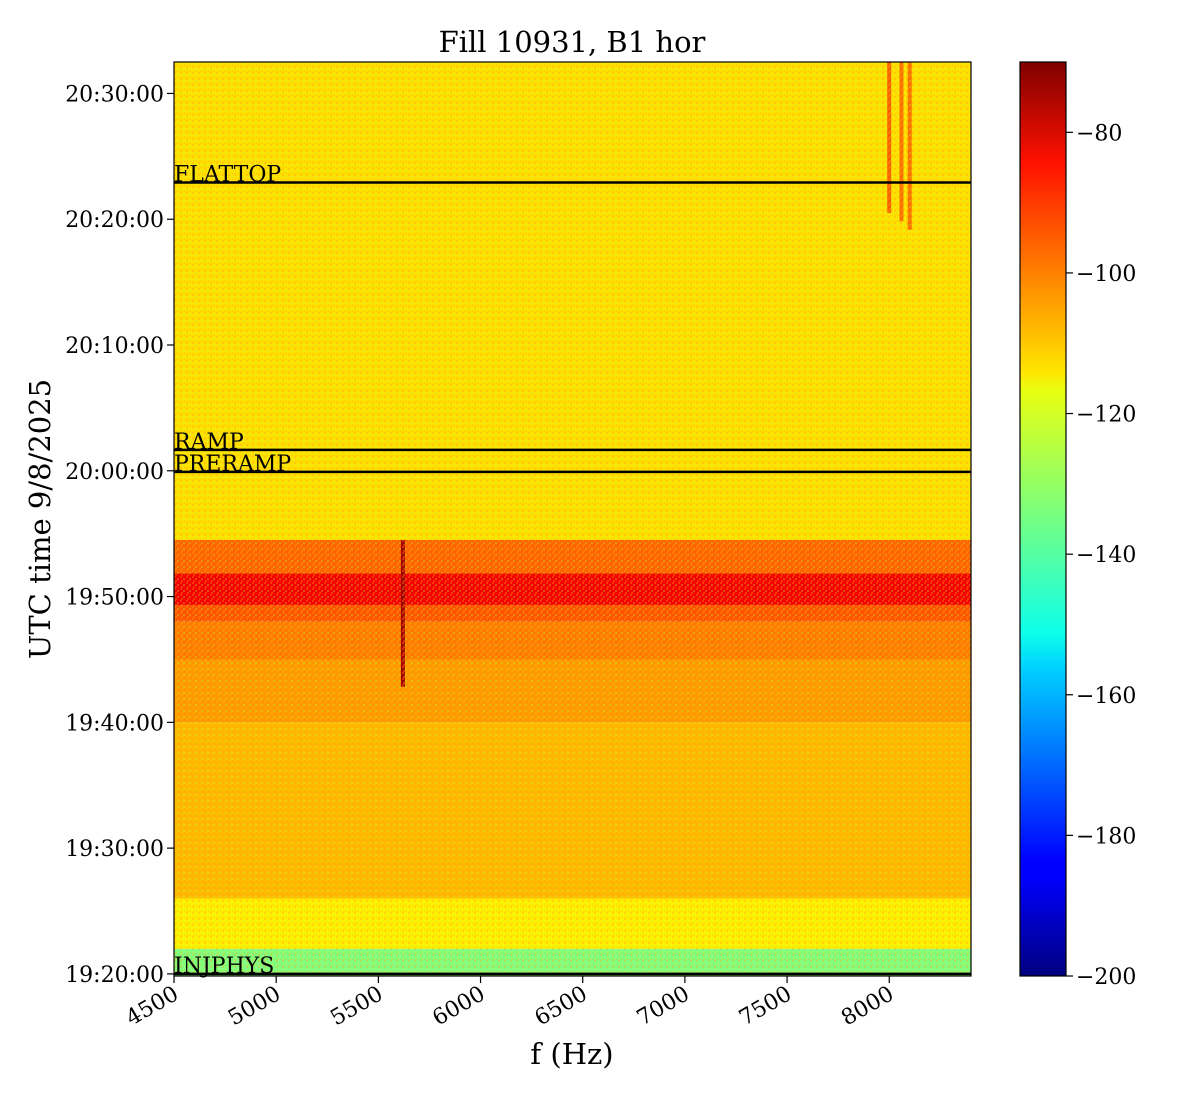 The height and width of the screenshot is (1100, 1200). I want to click on colorbar: −200 −180 −160 −140 −120 −100 −80, so click(1077, 525).